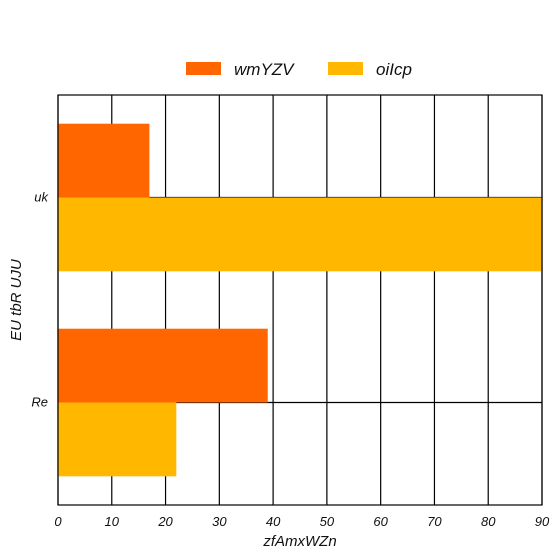 The height and width of the screenshot is (560, 560). I want to click on legend-label-oiIcp: oiIcp, so click(394, 69).